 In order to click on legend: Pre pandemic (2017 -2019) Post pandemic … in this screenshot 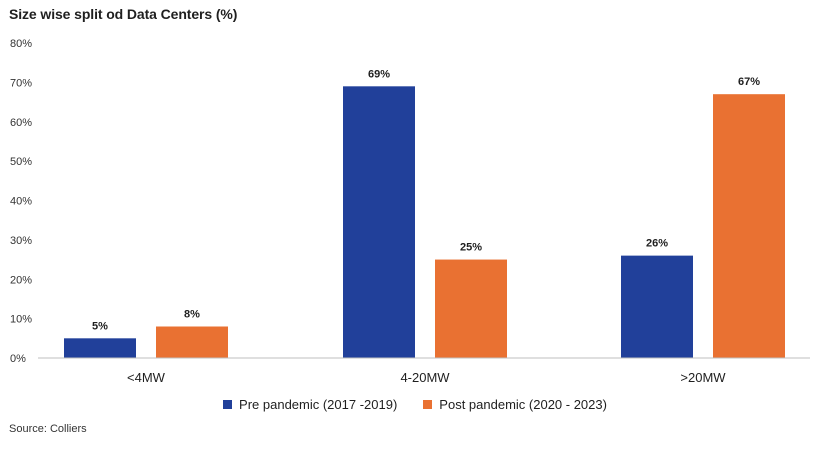, I will do `click(415, 404)`.